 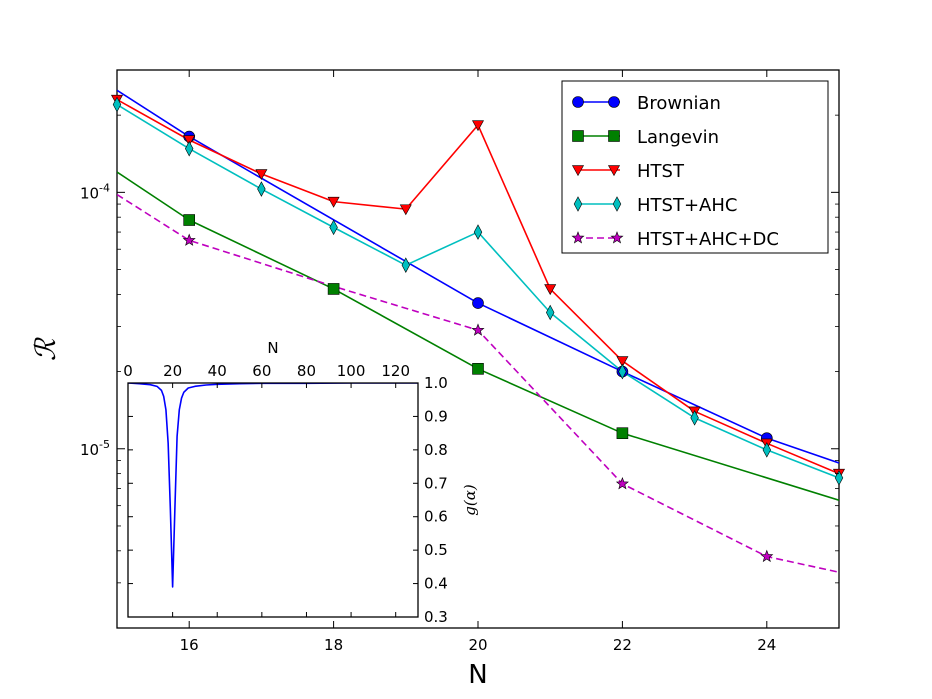 I want to click on inset-x-tick-label: 0, so click(x=128, y=371).